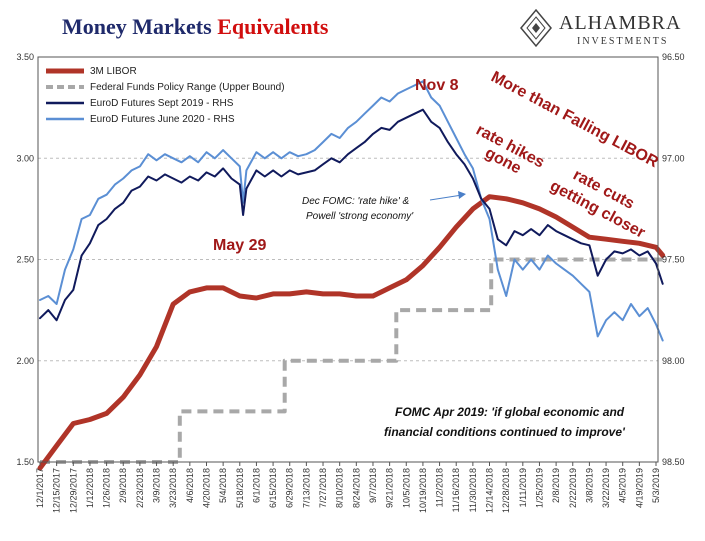 Image resolution: width=705 pixels, height=541 pixels. I want to click on x-tick-label: 6/15/2018, so click(273, 488).